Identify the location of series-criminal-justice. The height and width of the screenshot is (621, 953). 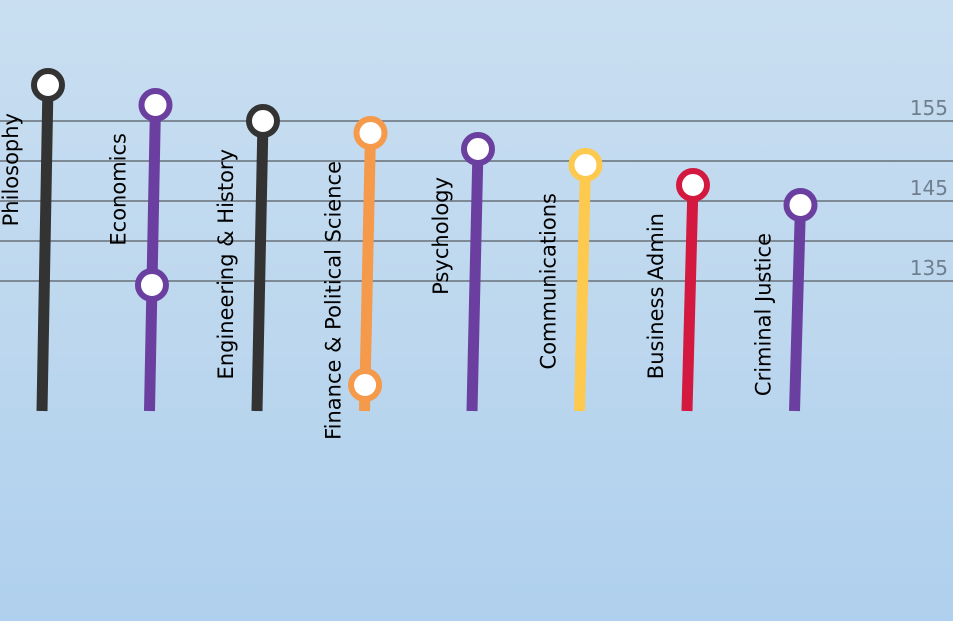
(800, 300).